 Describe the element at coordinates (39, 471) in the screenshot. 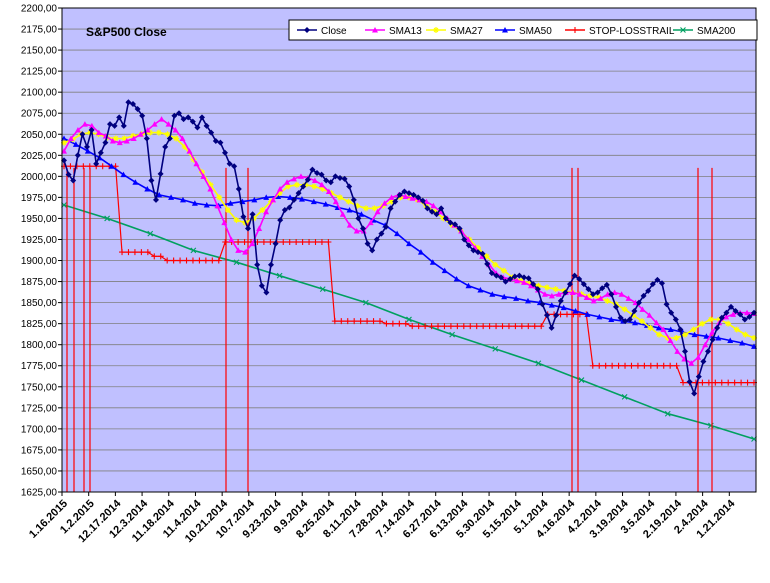

I see `y-tick-label: 1650,00` at that location.